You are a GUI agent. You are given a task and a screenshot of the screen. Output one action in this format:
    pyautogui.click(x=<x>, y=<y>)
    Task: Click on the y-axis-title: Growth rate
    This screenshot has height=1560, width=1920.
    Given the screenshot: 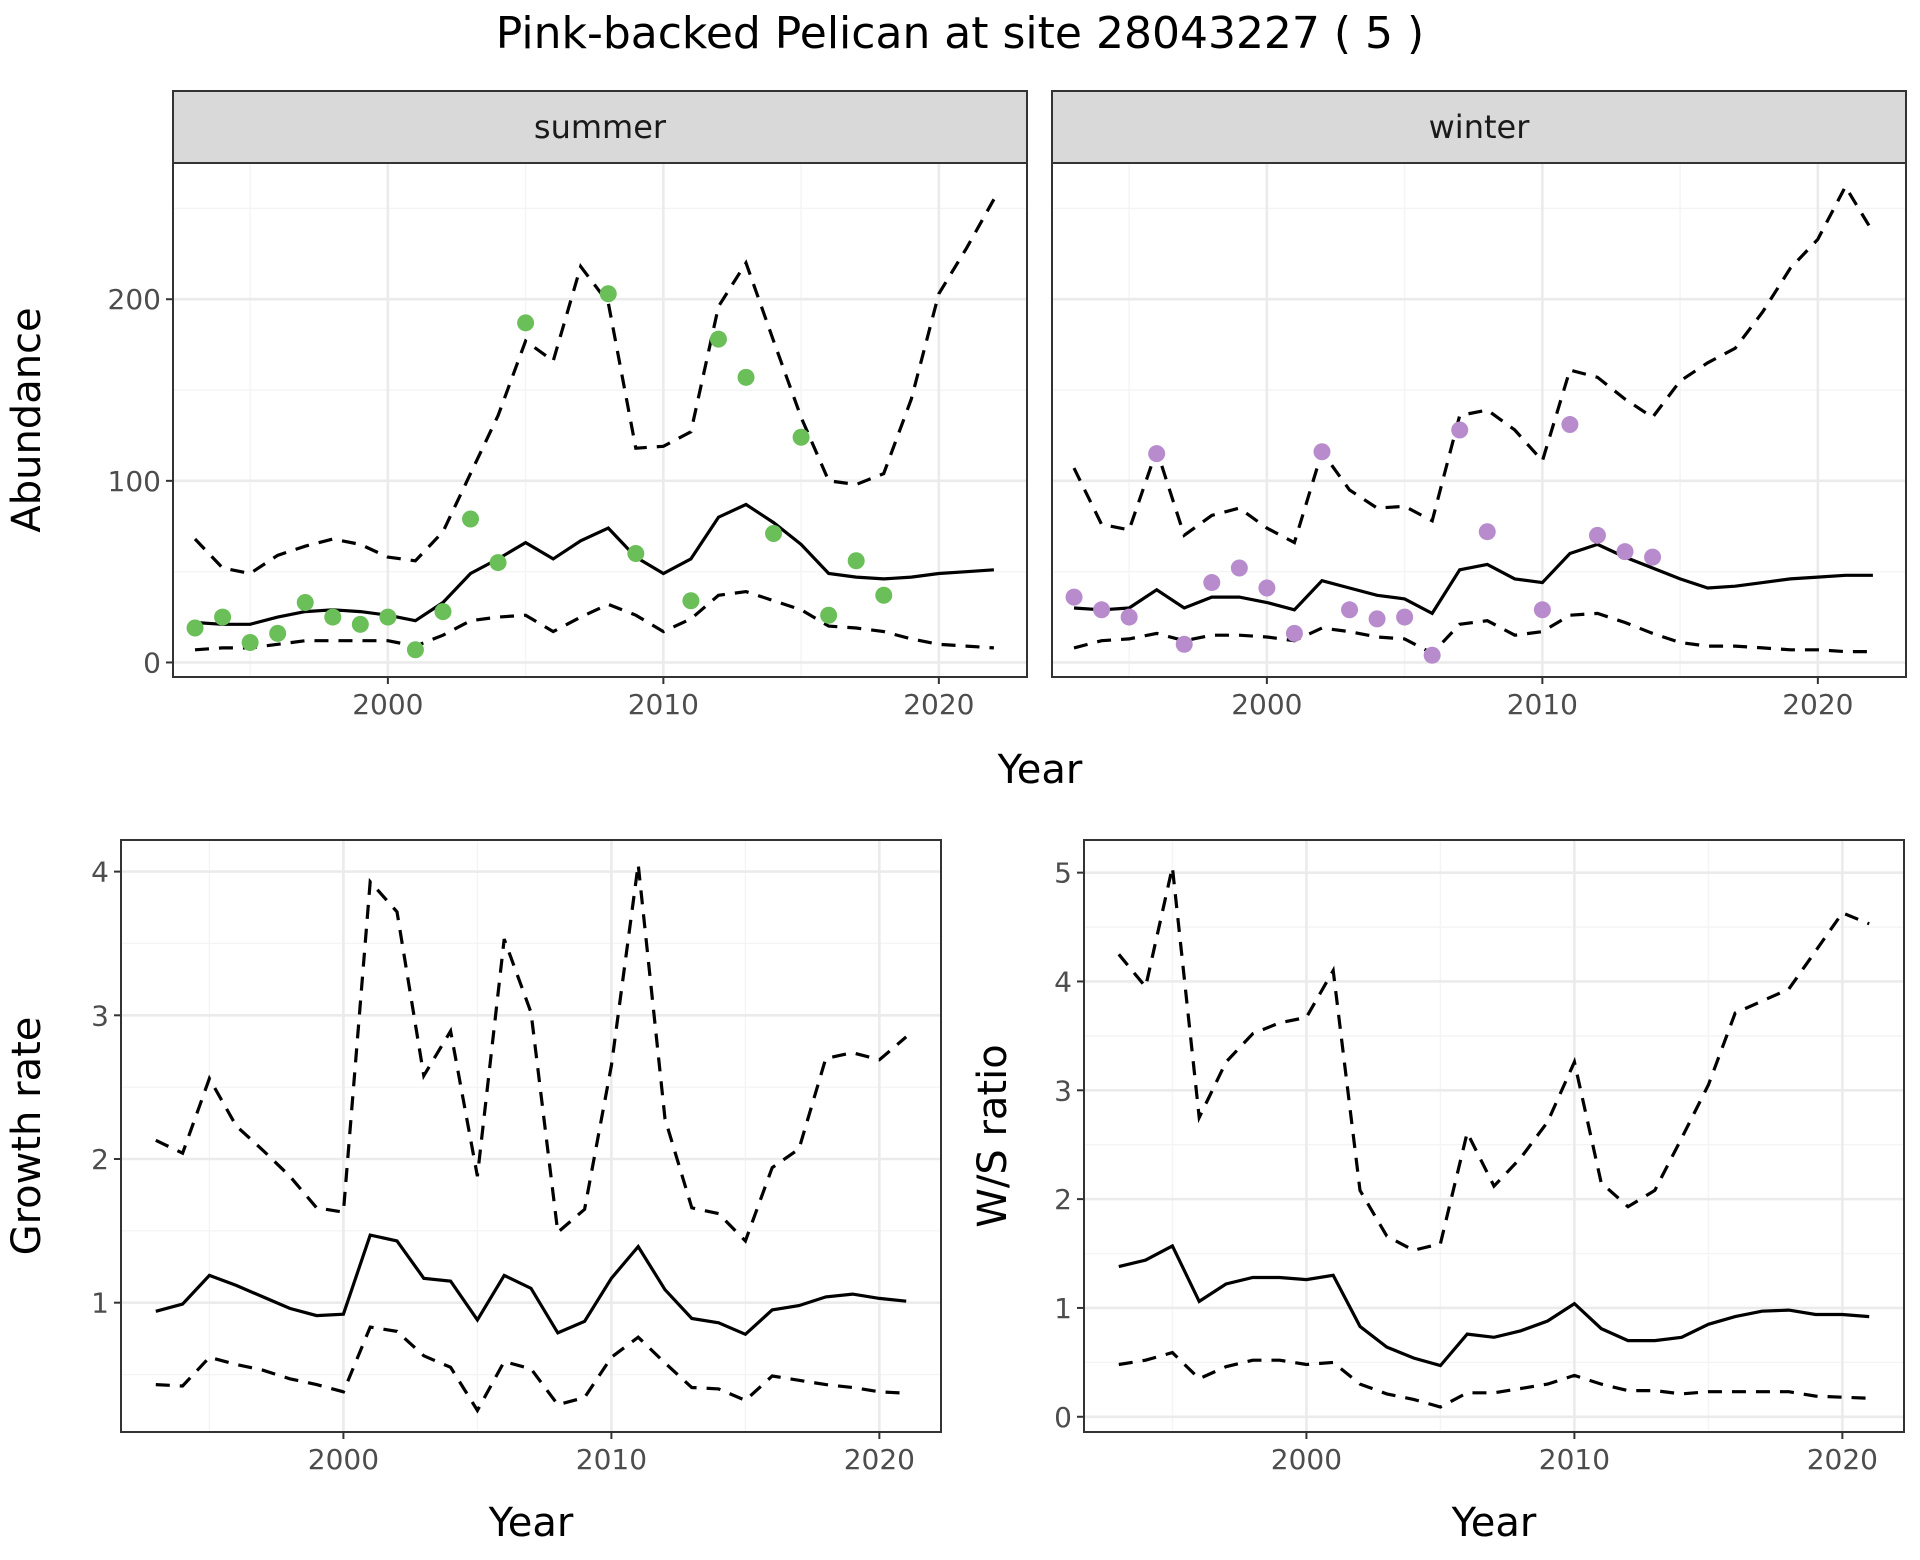 What is the action you would take?
    pyautogui.click(x=27, y=1136)
    